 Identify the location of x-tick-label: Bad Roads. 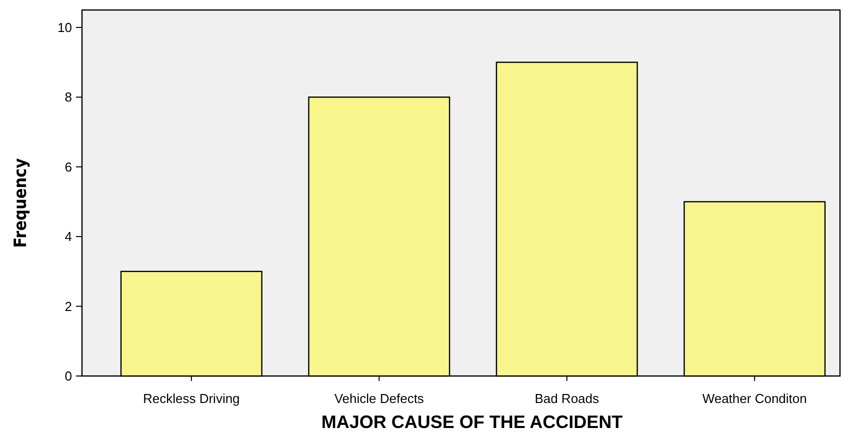
(567, 398).